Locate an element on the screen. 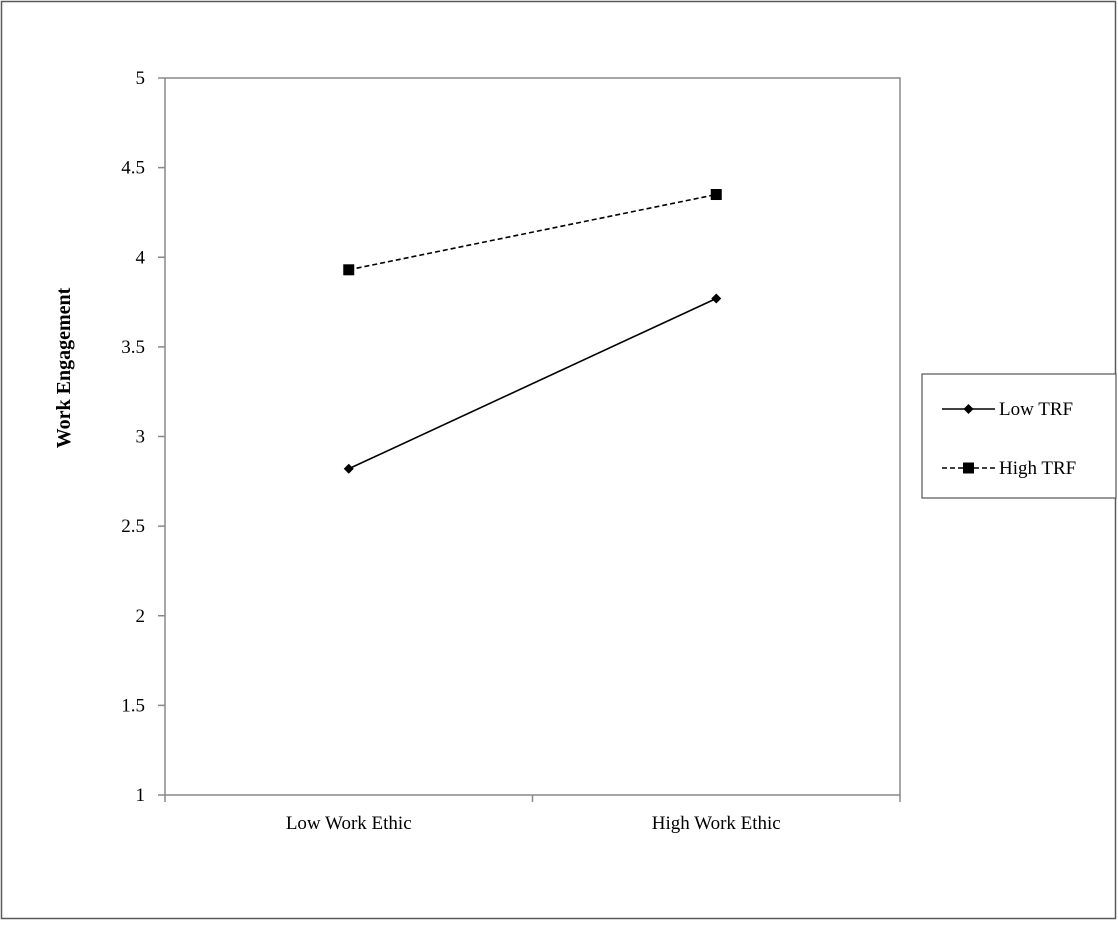 The height and width of the screenshot is (926, 1118). y-tick-label: 3 is located at coordinates (141, 437).